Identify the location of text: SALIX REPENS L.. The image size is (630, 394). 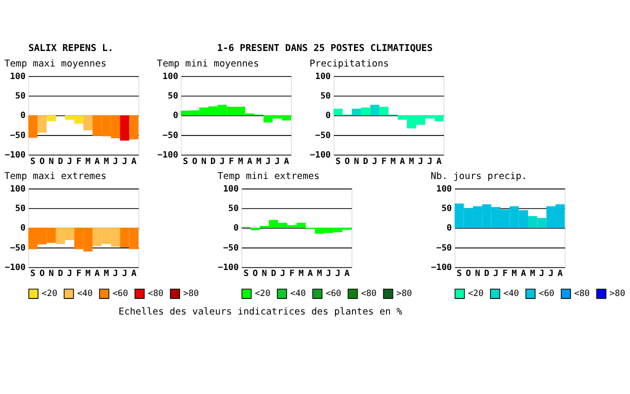
(71, 48).